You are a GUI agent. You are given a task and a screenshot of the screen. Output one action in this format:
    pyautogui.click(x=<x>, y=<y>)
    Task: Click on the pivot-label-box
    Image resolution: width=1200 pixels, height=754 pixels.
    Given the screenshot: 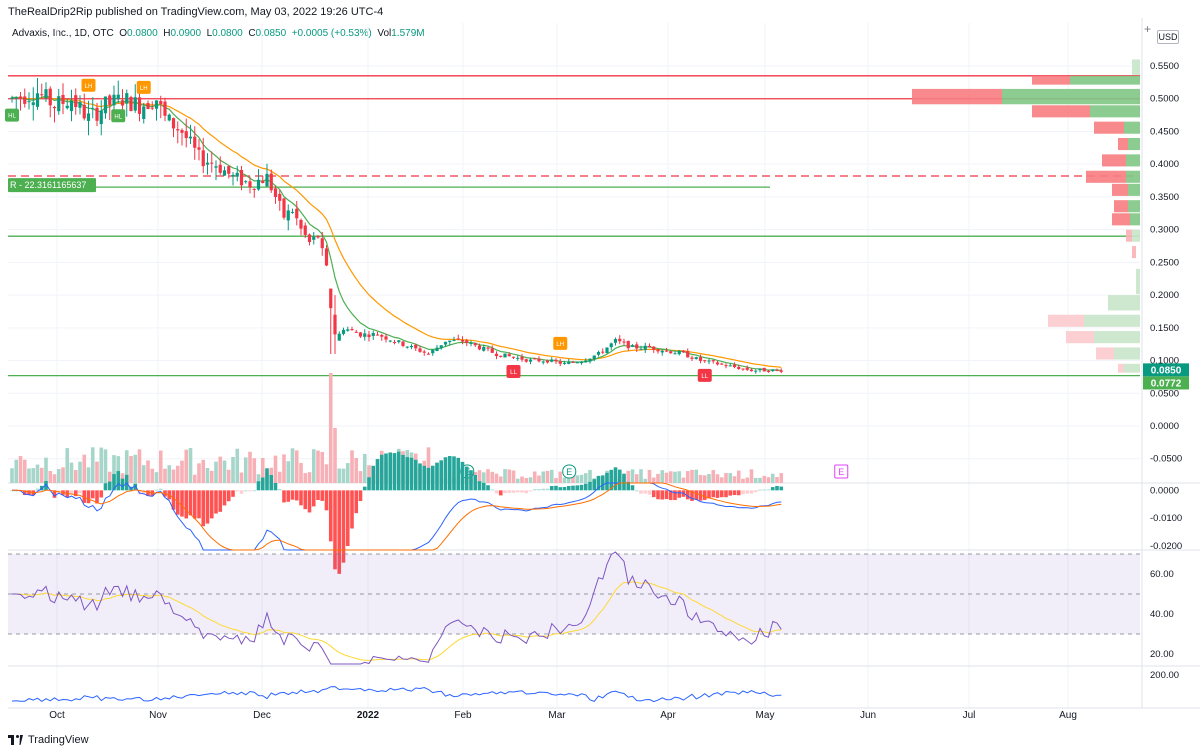 What is the action you would take?
    pyautogui.click(x=88, y=85)
    